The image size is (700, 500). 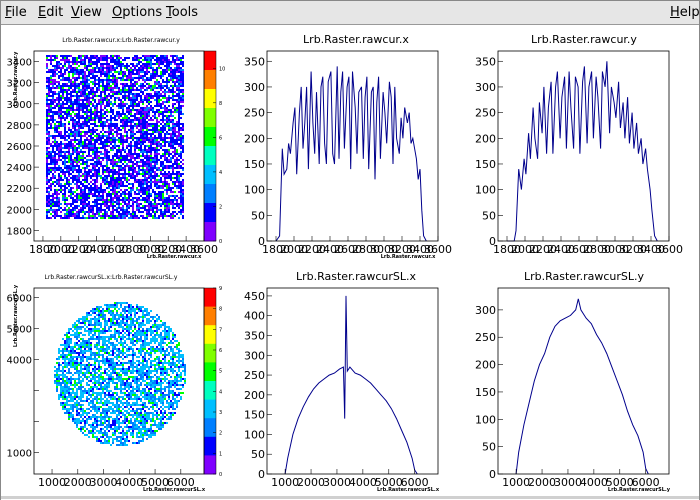 What do you see at coordinates (86, 12) in the screenshot?
I see `menu-view: View` at bounding box center [86, 12].